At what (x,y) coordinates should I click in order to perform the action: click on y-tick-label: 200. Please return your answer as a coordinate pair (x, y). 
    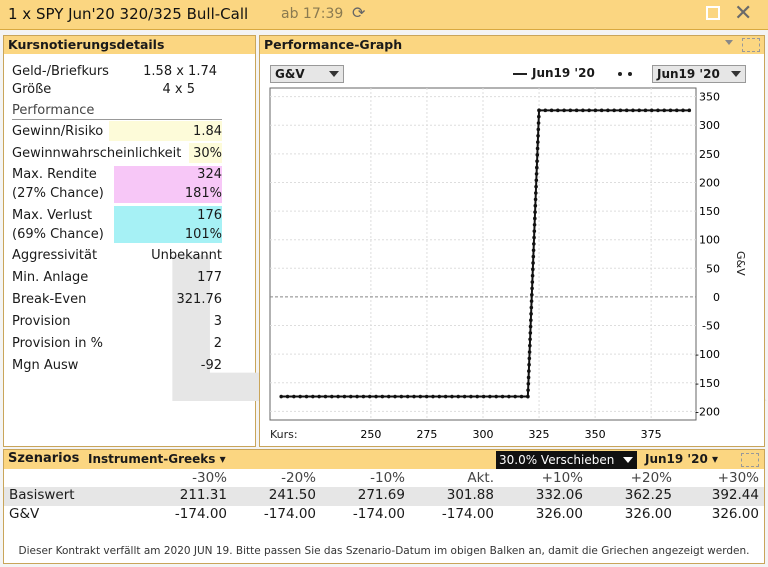
    Looking at the image, I should click on (709, 182).